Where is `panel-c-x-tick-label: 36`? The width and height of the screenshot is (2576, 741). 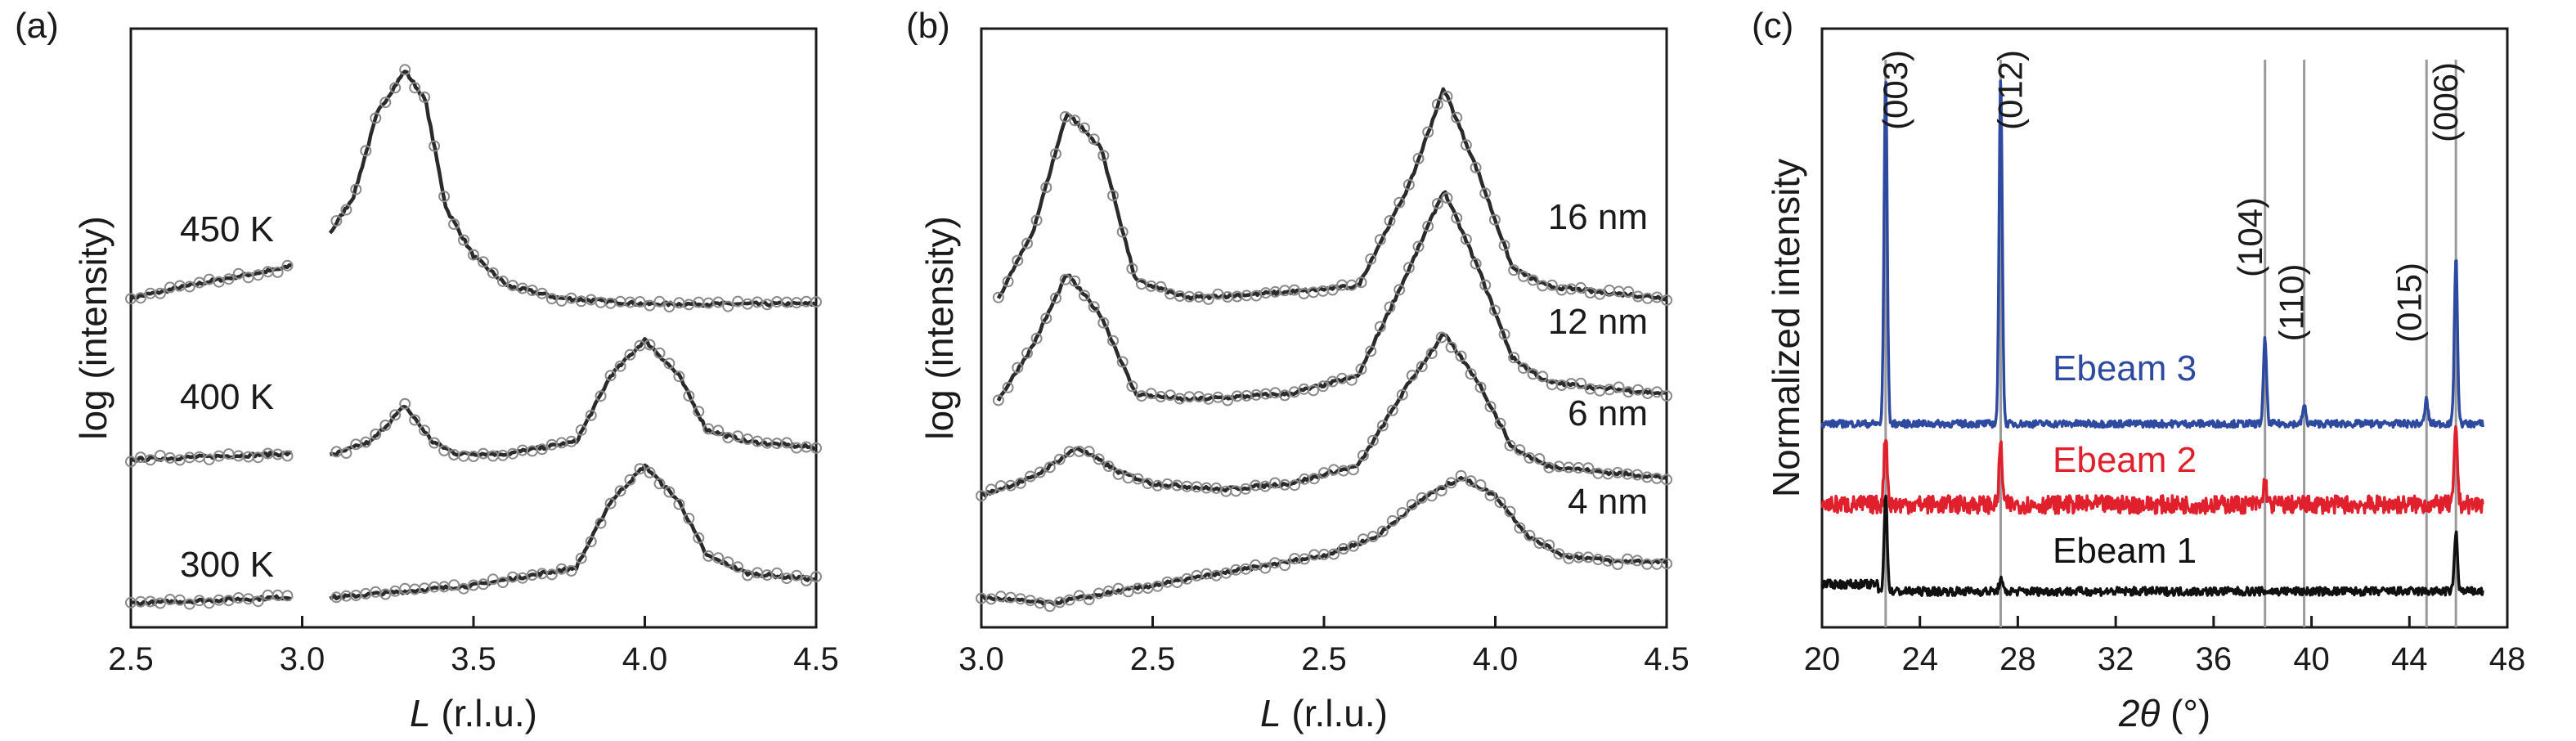 panel-c-x-tick-label: 36 is located at coordinates (2214, 659).